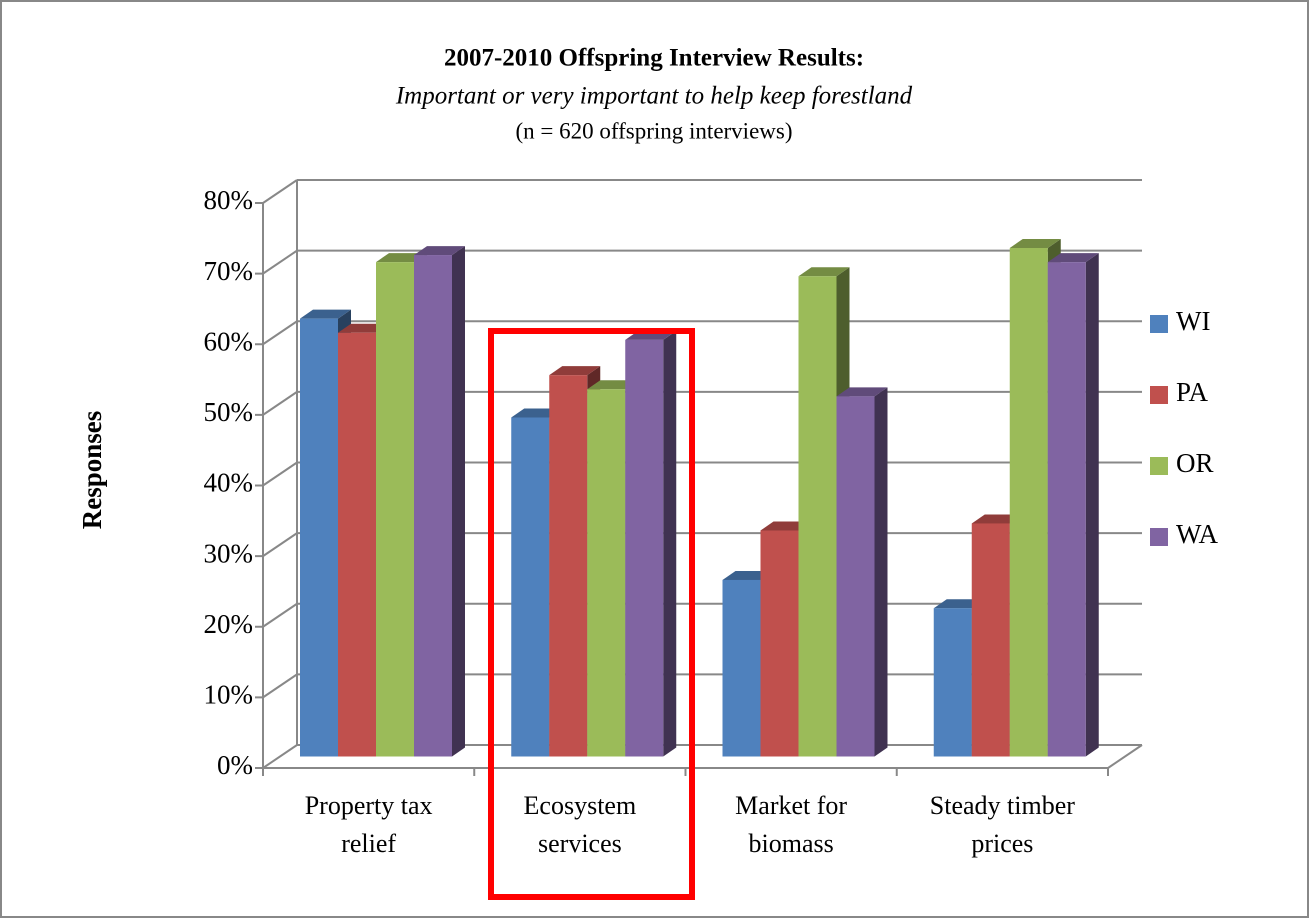 The image size is (1309, 918). I want to click on y-tick-label: 10%, so click(229, 695).